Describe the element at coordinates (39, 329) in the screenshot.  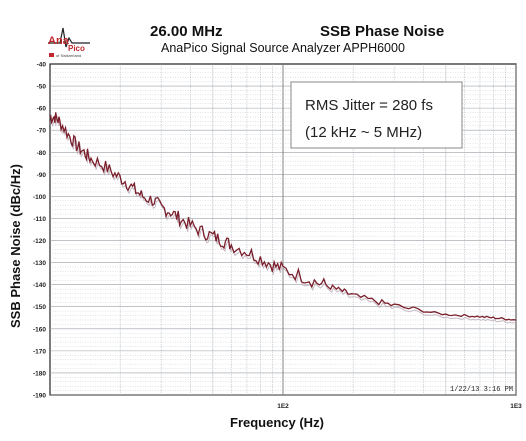
I see `y-tick-label: -160` at that location.